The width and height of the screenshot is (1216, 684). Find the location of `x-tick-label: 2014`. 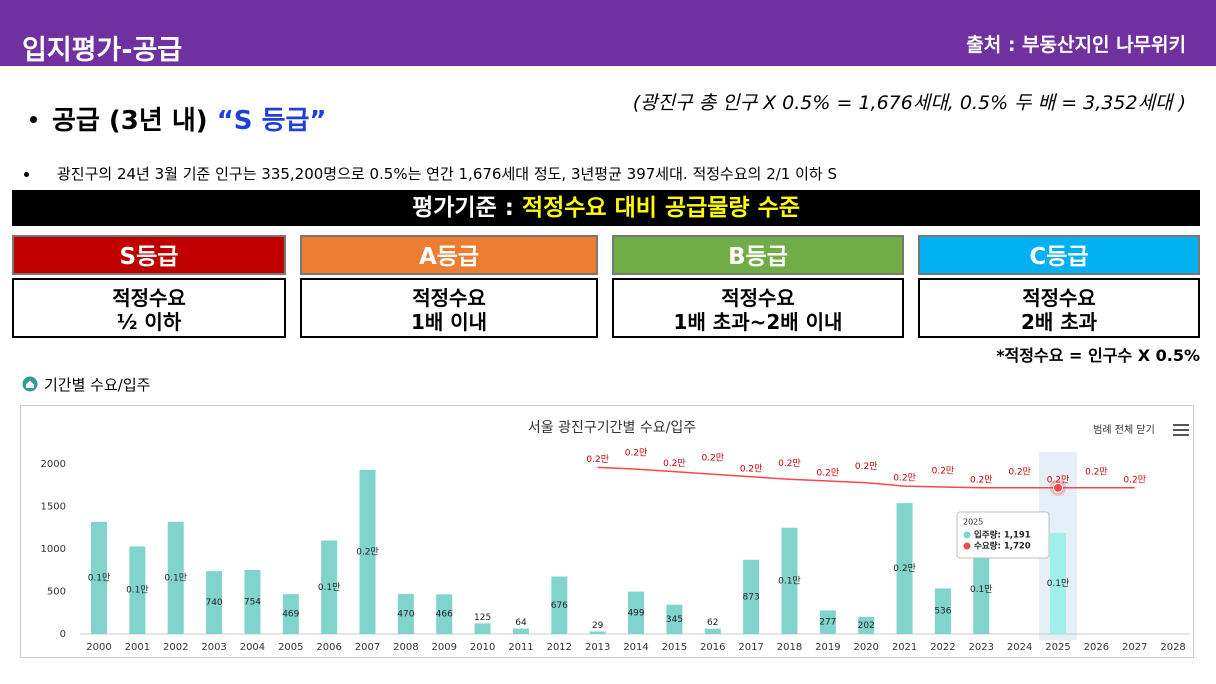

x-tick-label: 2014 is located at coordinates (635, 647).